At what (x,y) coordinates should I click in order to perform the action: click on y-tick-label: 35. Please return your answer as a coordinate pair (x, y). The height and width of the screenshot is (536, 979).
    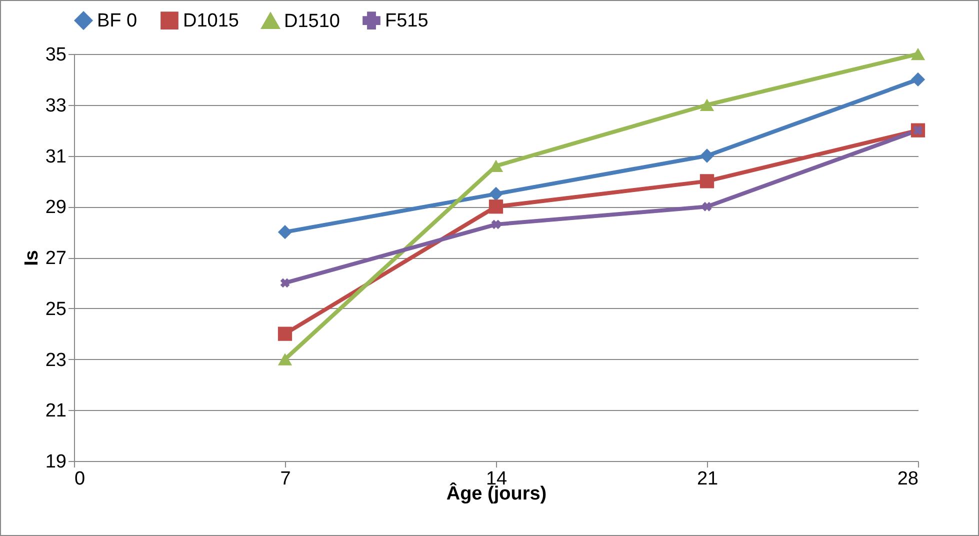
    Looking at the image, I should click on (55, 55).